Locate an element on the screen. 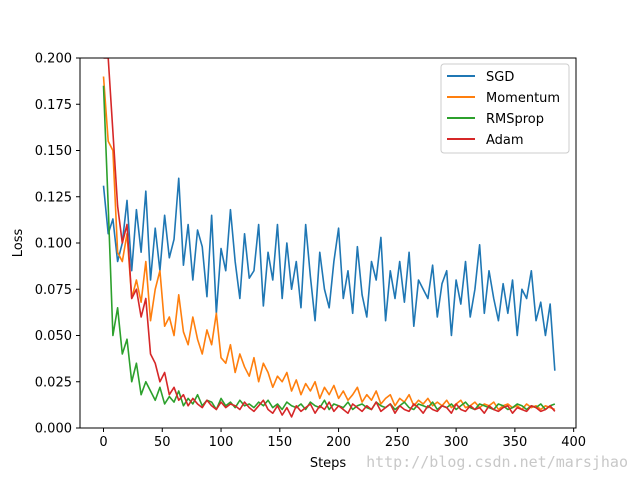 This screenshot has width=640, height=480. y-tick-label: 0.175 is located at coordinates (53, 105).